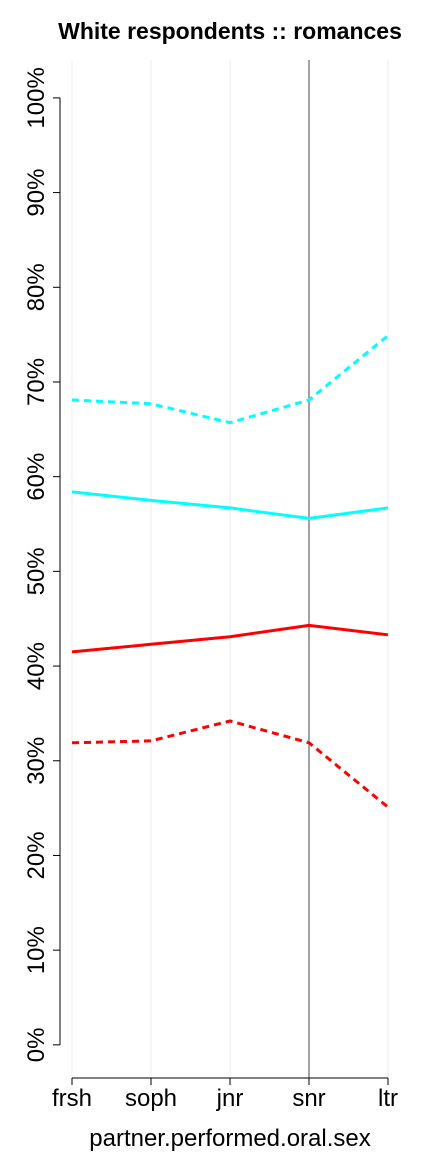 Image resolution: width=432 pixels, height=1152 pixels. What do you see at coordinates (36, 1045) in the screenshot?
I see `y-tick-label: 0%` at bounding box center [36, 1045].